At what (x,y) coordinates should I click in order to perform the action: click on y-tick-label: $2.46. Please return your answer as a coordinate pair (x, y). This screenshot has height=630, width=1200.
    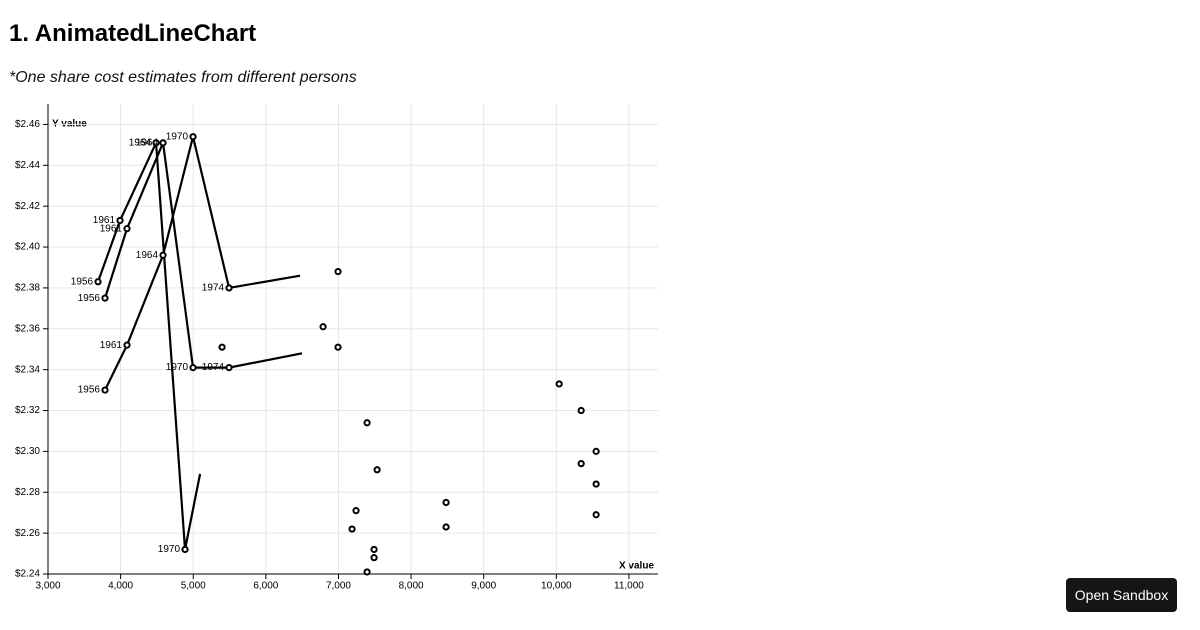
    Looking at the image, I should click on (27, 124).